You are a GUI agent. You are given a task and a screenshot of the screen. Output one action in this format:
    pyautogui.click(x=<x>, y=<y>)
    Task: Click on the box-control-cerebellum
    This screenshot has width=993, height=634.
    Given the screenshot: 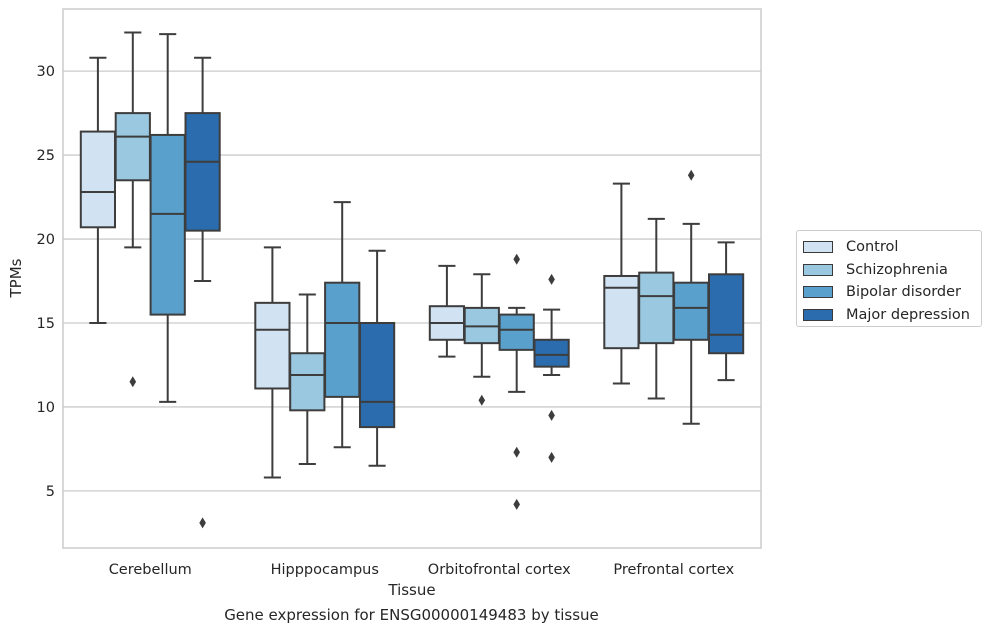 What is the action you would take?
    pyautogui.click(x=98, y=190)
    